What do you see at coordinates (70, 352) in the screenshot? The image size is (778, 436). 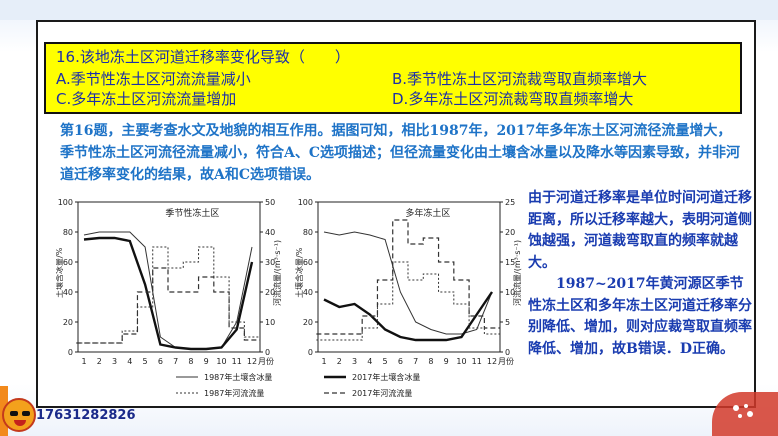 I see `left-ytick-label: 0` at bounding box center [70, 352].